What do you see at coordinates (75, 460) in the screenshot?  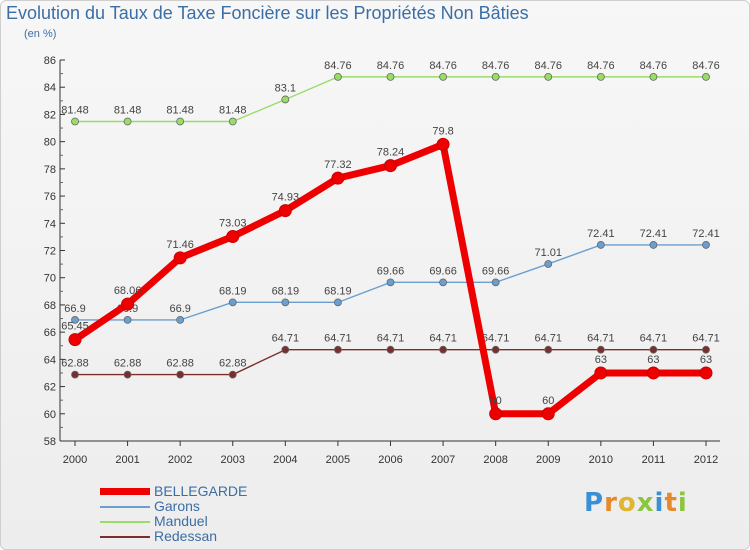 I see `x-tick-label: 2000` at bounding box center [75, 460].